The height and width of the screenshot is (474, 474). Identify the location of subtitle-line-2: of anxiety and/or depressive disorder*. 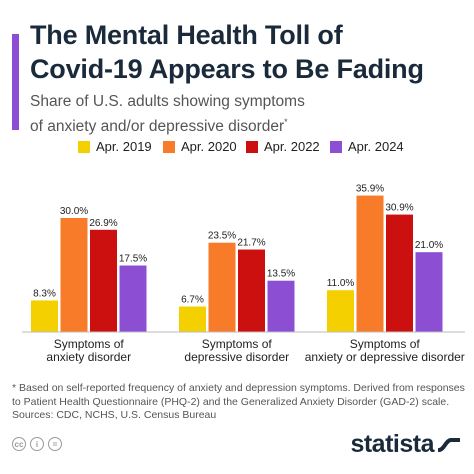
(250, 124).